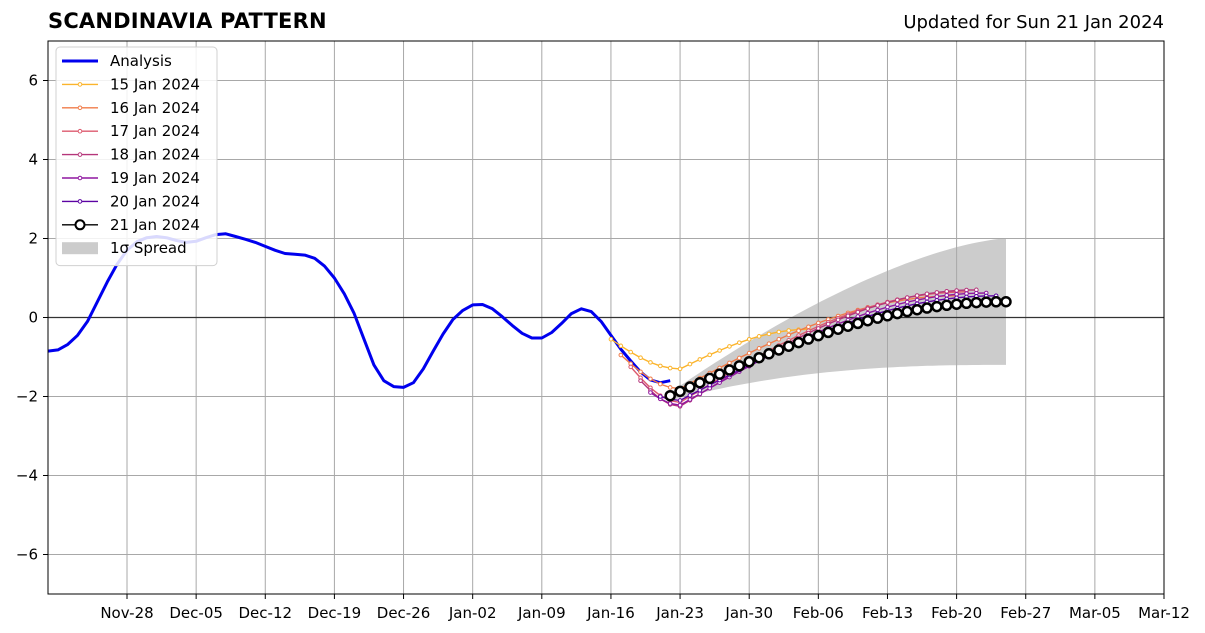  Describe the element at coordinates (679, 613) in the screenshot. I see `x-tick-label: Jan-23` at that location.